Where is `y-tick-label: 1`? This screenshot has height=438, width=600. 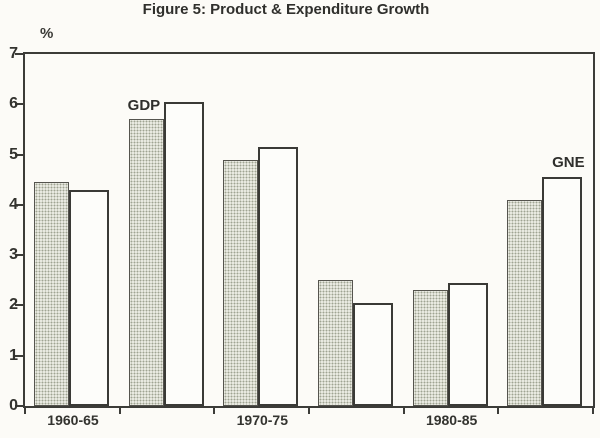
y-tick-label: 1 is located at coordinates (13, 355).